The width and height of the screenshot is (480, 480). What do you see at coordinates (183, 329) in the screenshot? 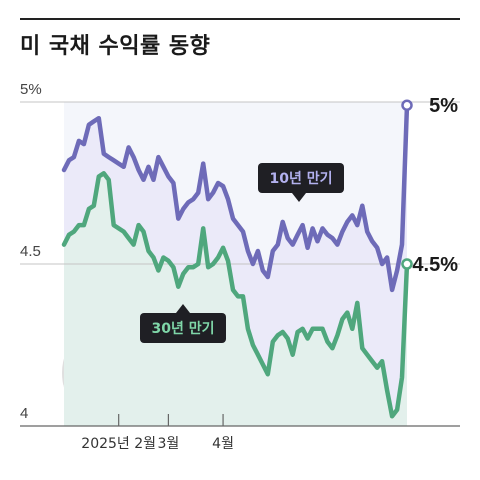
I see `callout-label: 30년 만기` at bounding box center [183, 329].